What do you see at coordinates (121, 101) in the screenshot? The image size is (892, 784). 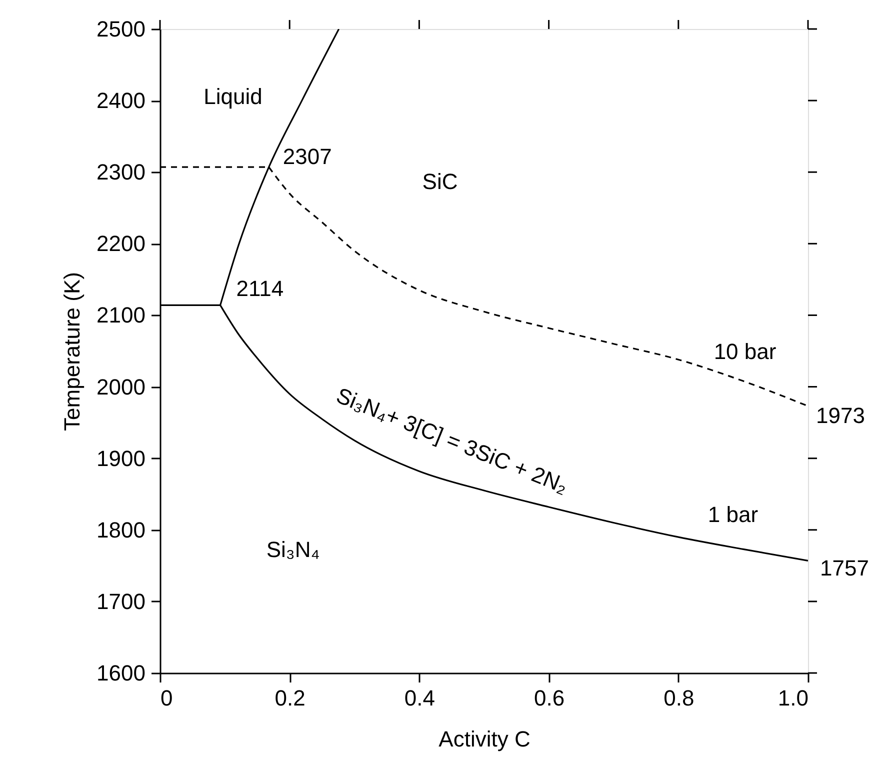 I see `y-tick-label: 2400` at bounding box center [121, 101].